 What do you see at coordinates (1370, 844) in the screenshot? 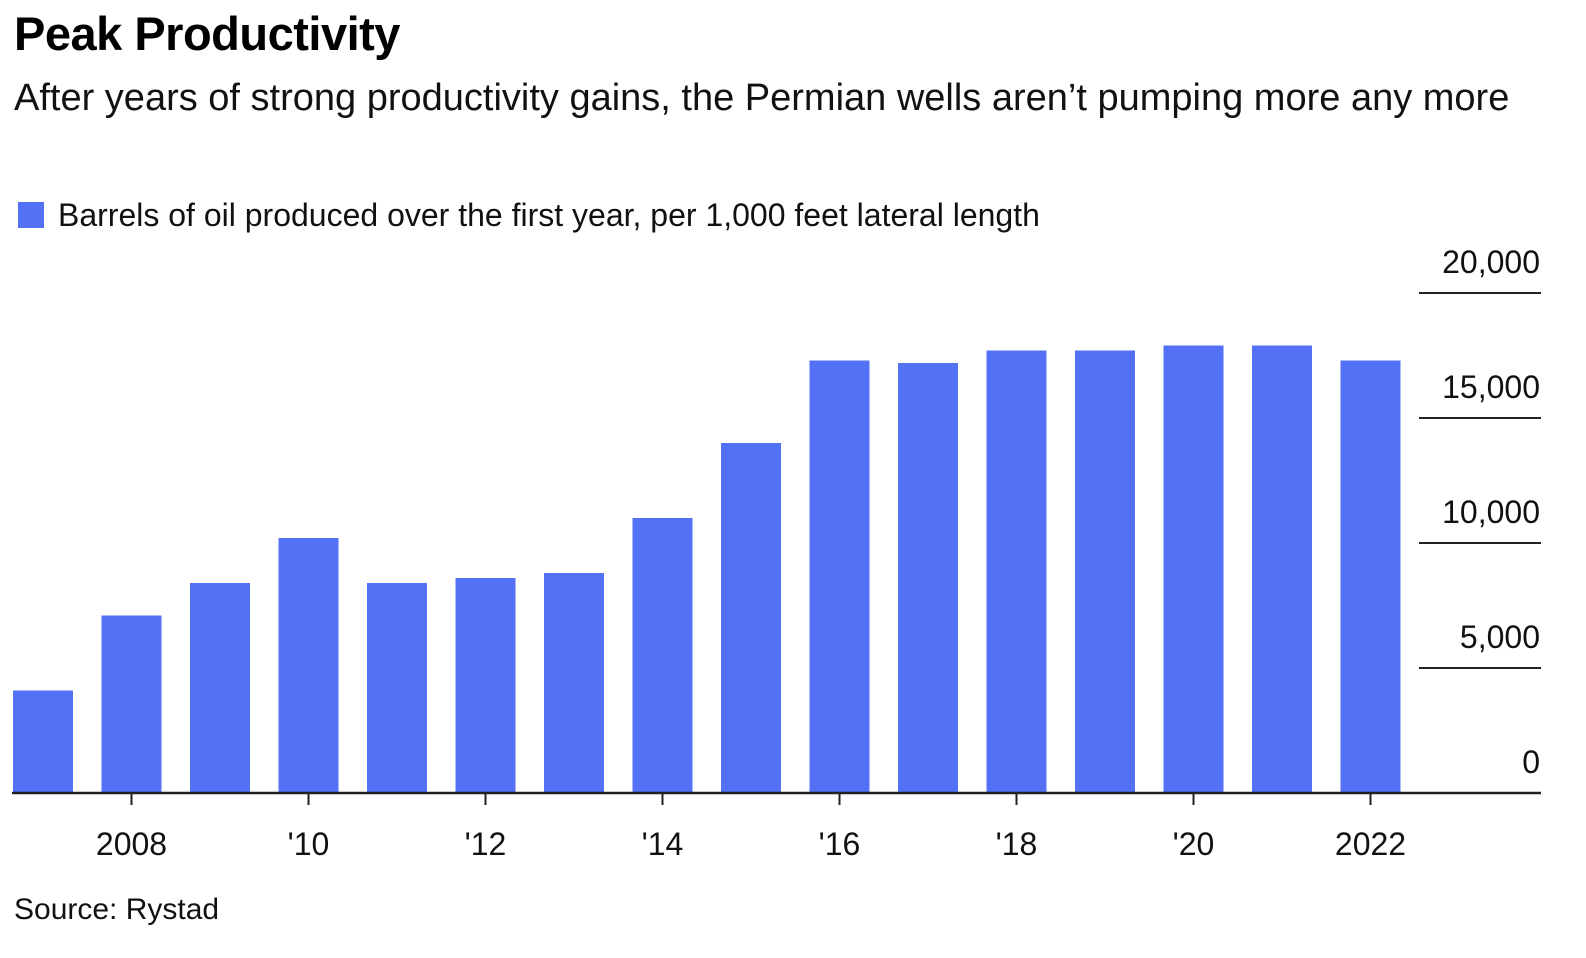
I see `x-tick-label: 2022` at bounding box center [1370, 844].